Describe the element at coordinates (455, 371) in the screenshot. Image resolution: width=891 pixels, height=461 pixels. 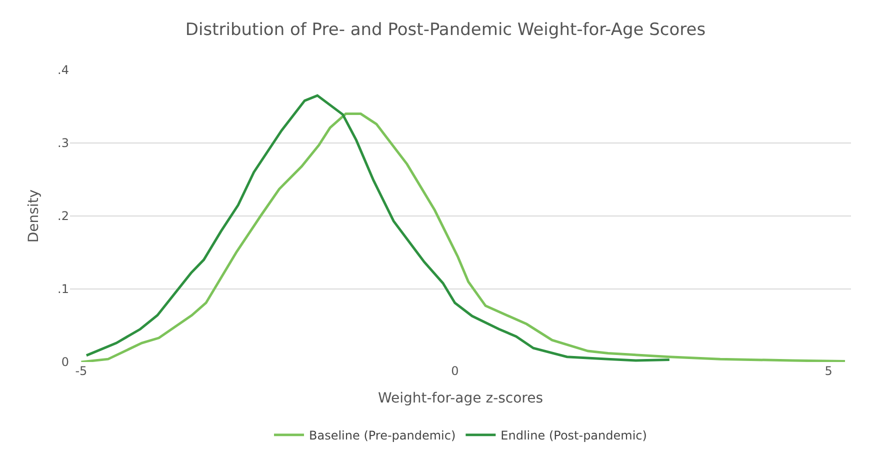
I see `x-tick-label: 0` at that location.